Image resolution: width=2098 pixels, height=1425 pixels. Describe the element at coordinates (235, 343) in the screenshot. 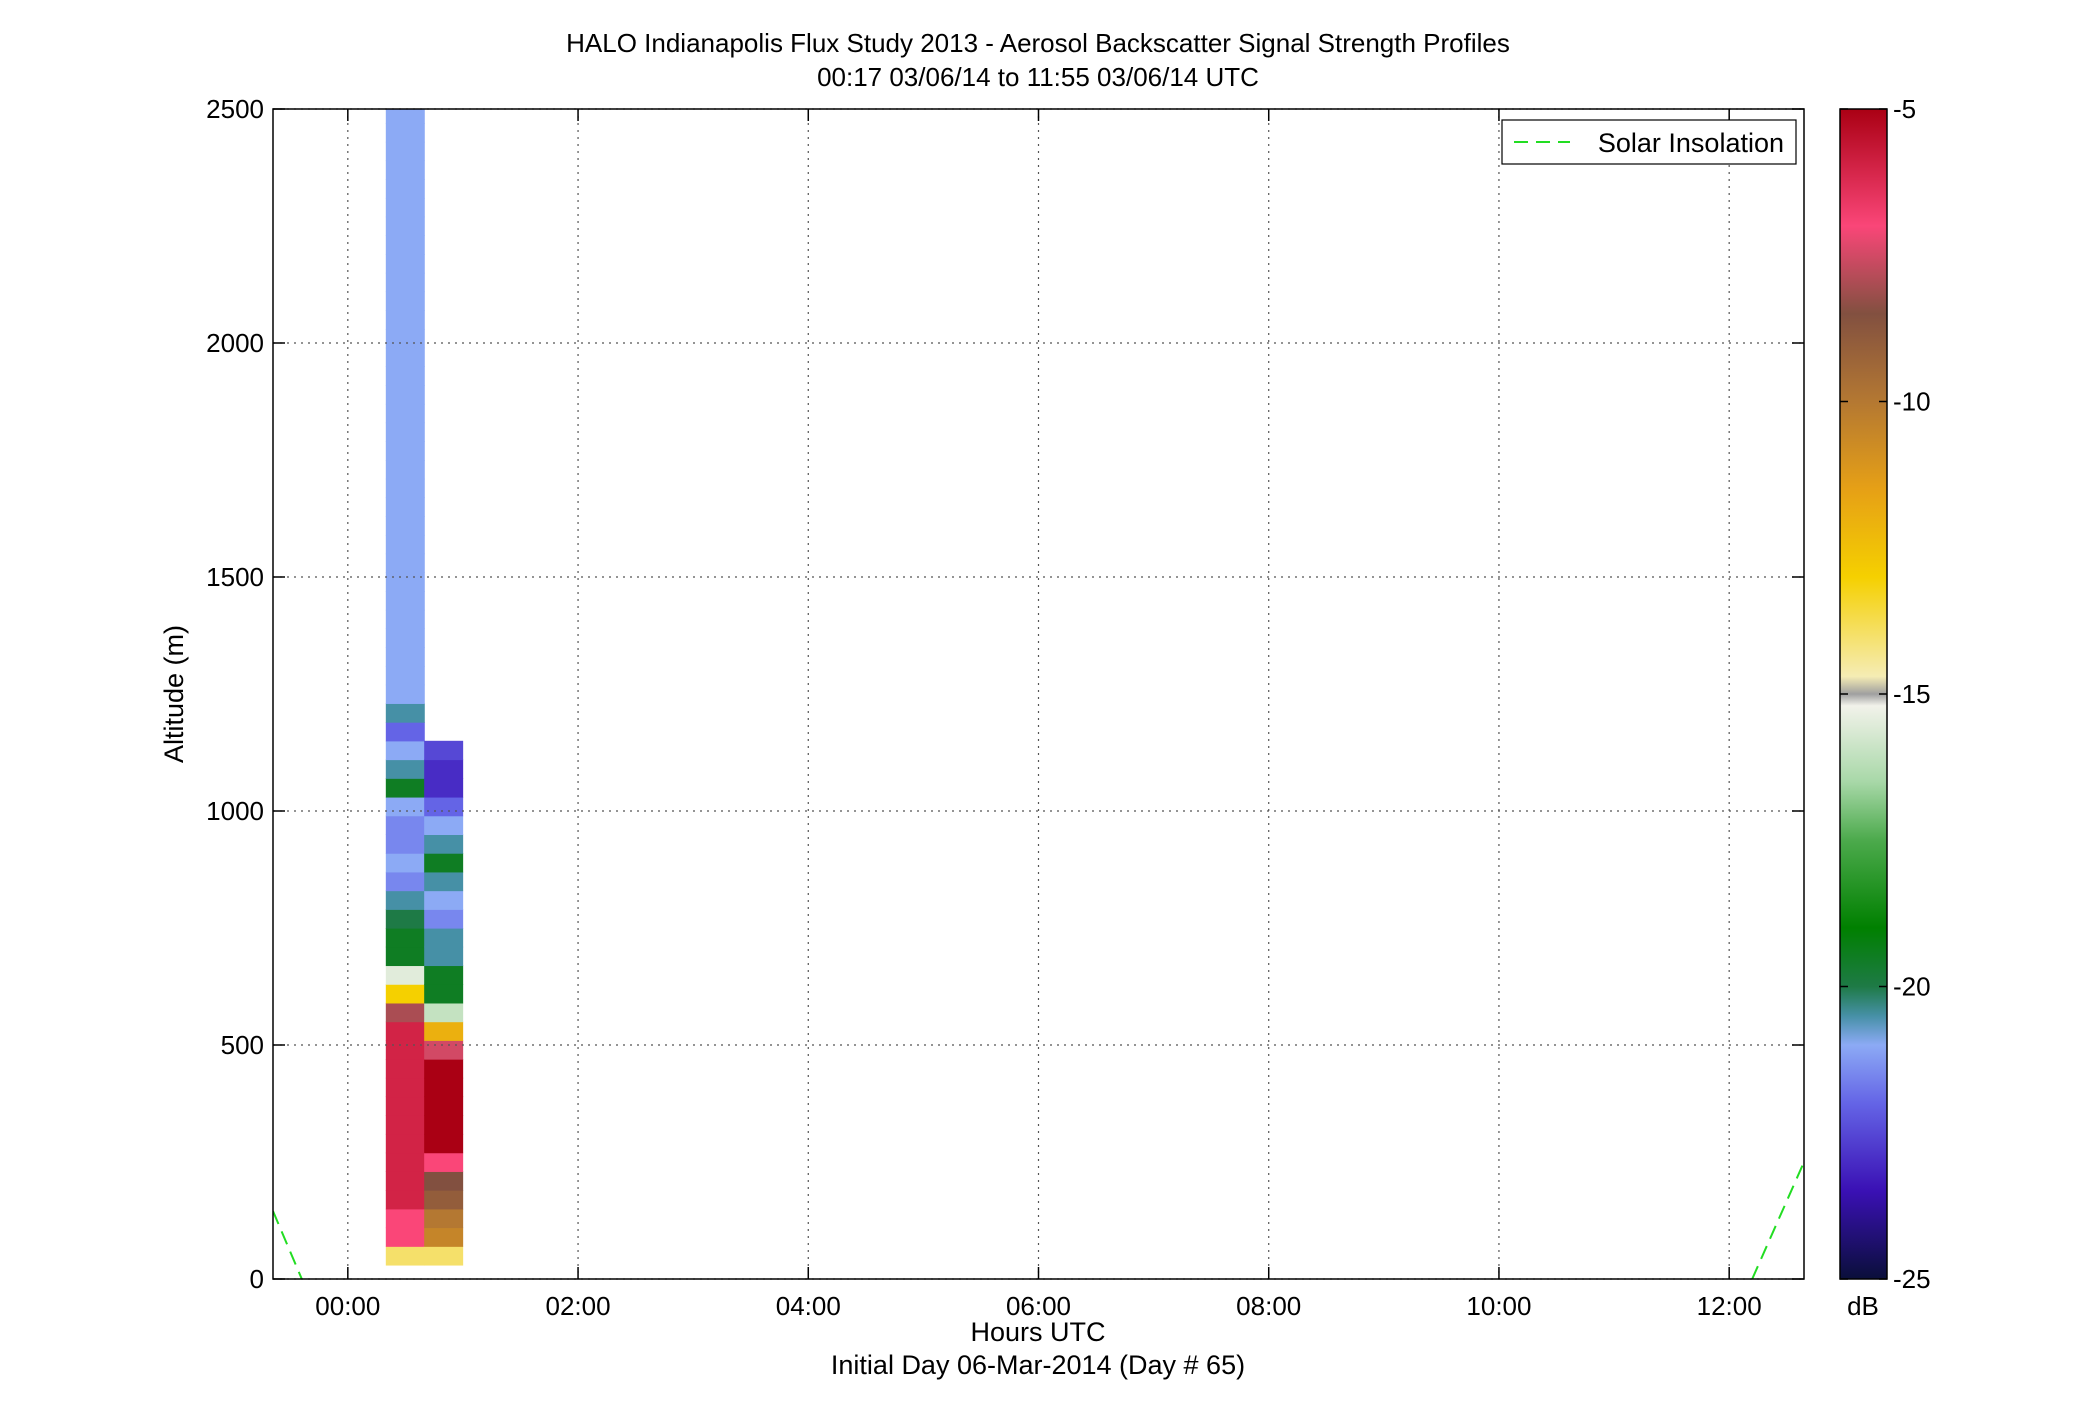

I see `y-tick-label: 2000` at that location.